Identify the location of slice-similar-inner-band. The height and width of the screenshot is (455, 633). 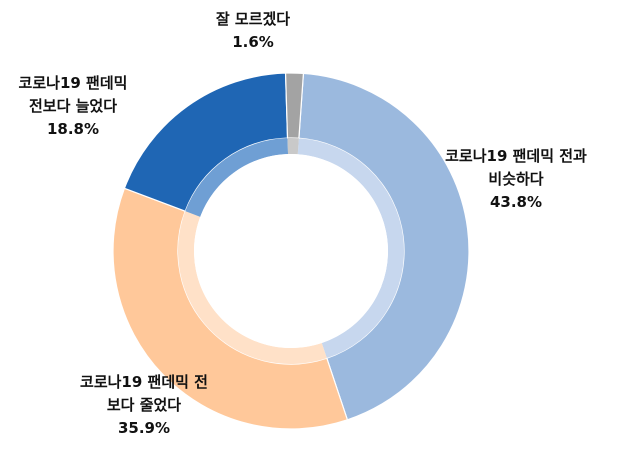
(350, 248).